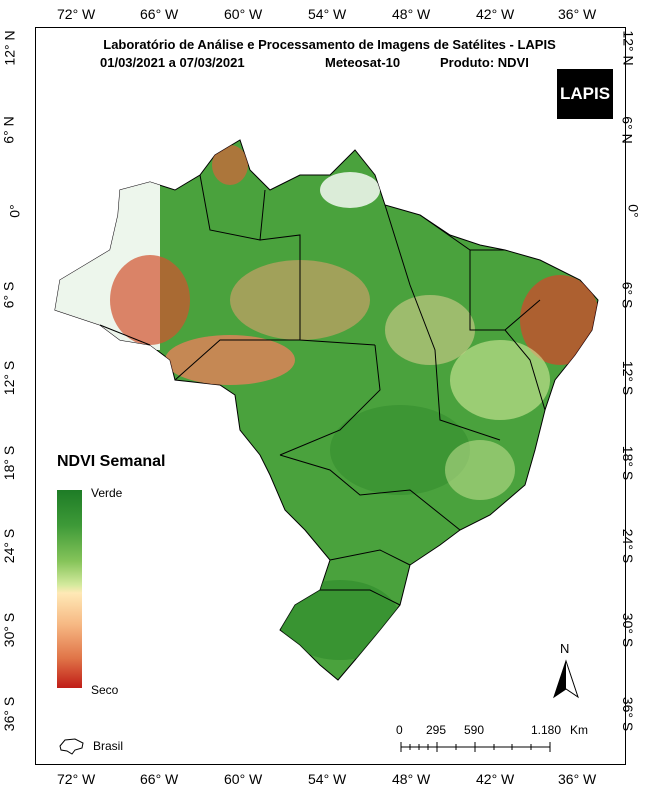 The width and height of the screenshot is (659, 794). Describe the element at coordinates (172, 62) in the screenshot. I see `date-range: 01/03/2021 a 07/03/2021` at that location.